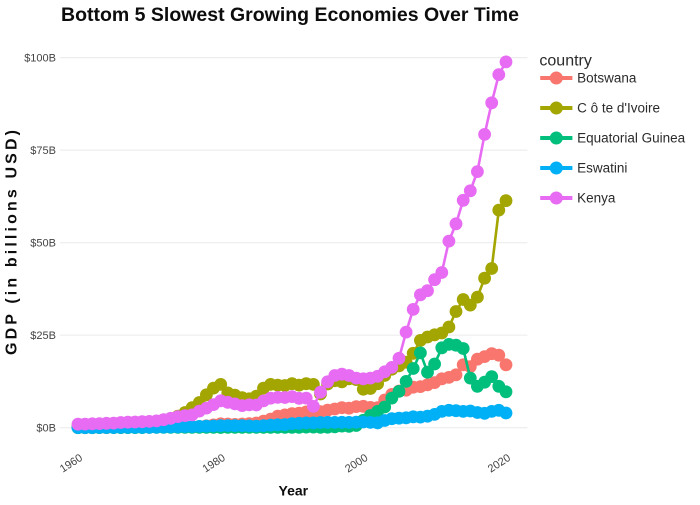 The height and width of the screenshot is (505, 700). What do you see at coordinates (294, 491) in the screenshot?
I see `svg-text: Year` at bounding box center [294, 491].